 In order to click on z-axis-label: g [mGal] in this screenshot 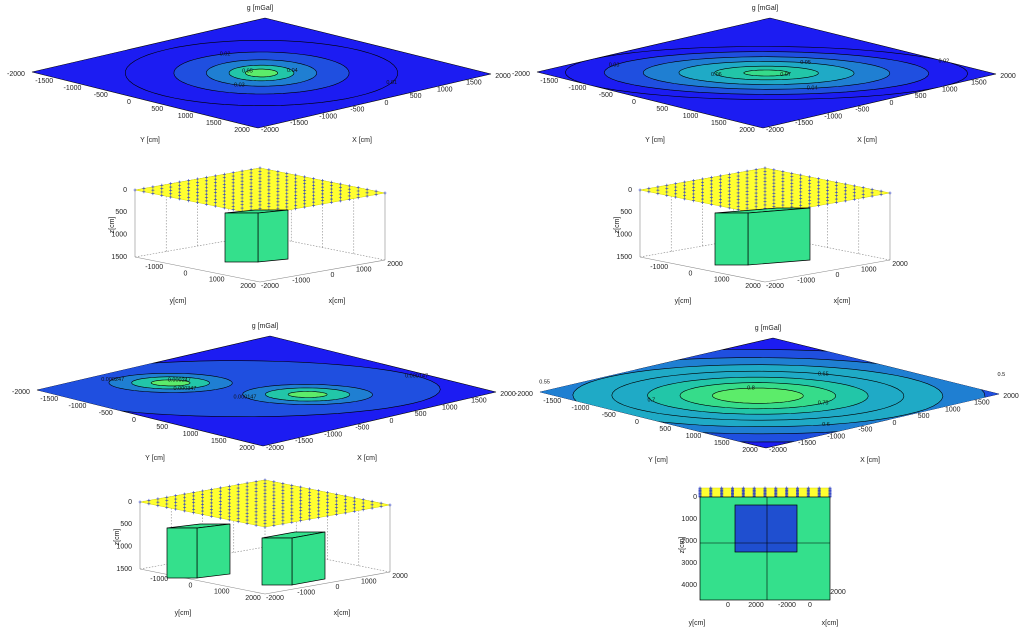, I will do `click(765, 8)`.